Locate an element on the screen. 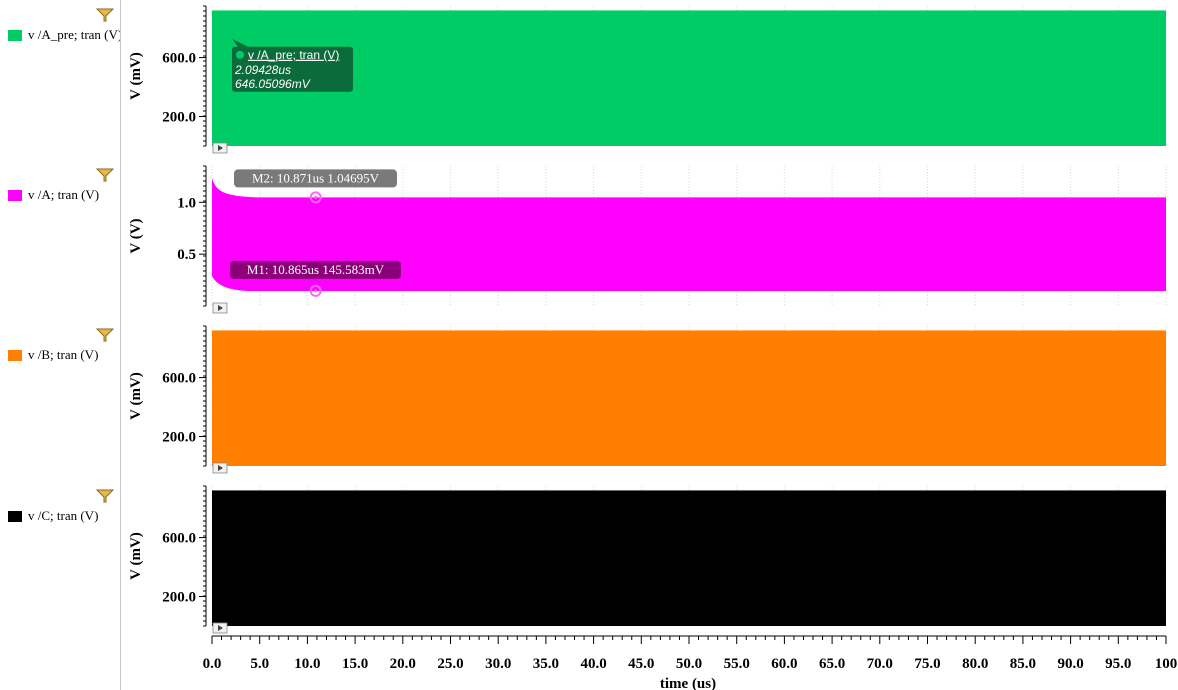 Image resolution: width=1178 pixels, height=690 pixels. legend-item-a-pre: v /A_pre; tran (V) is located at coordinates (60, 35).